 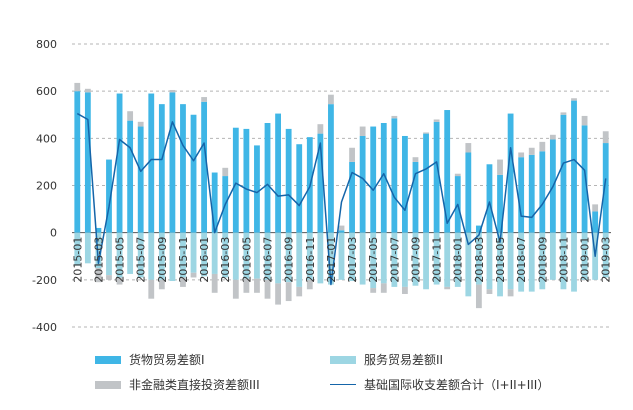 I want to click on x-tick-label: 2015-05, so click(x=120, y=260).